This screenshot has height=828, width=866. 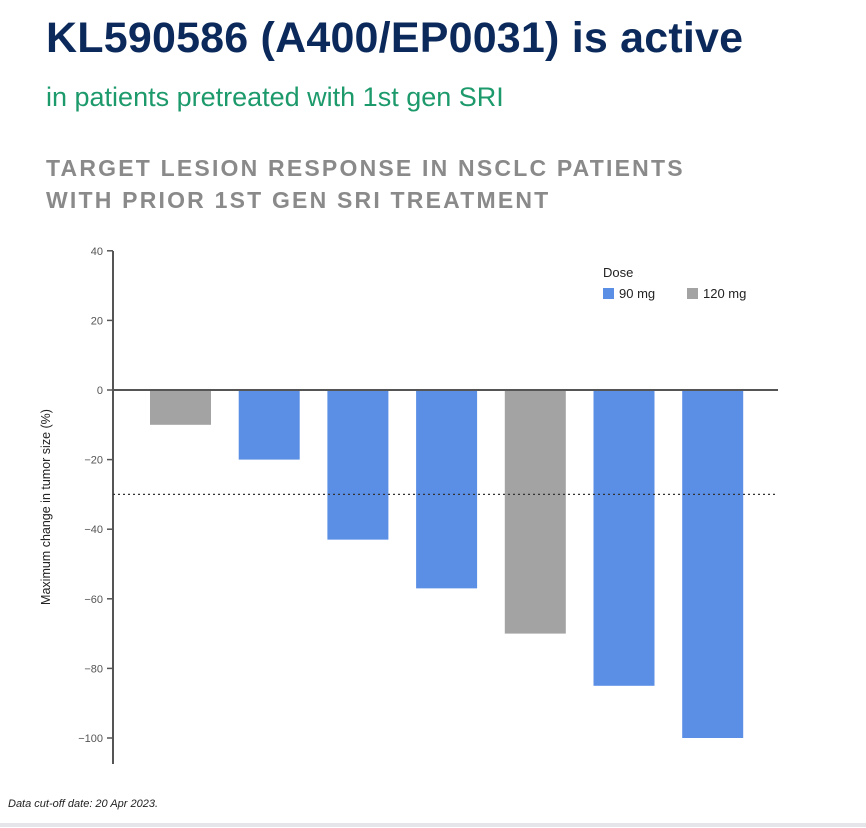 What do you see at coordinates (93, 600) in the screenshot?
I see `y-tick-label: −60` at bounding box center [93, 600].